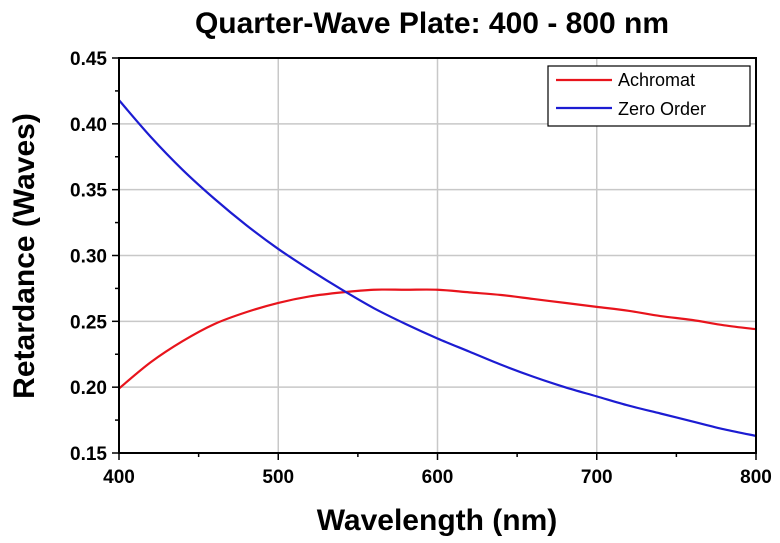  What do you see at coordinates (756, 477) in the screenshot?
I see `x-tick-label: 800` at bounding box center [756, 477].